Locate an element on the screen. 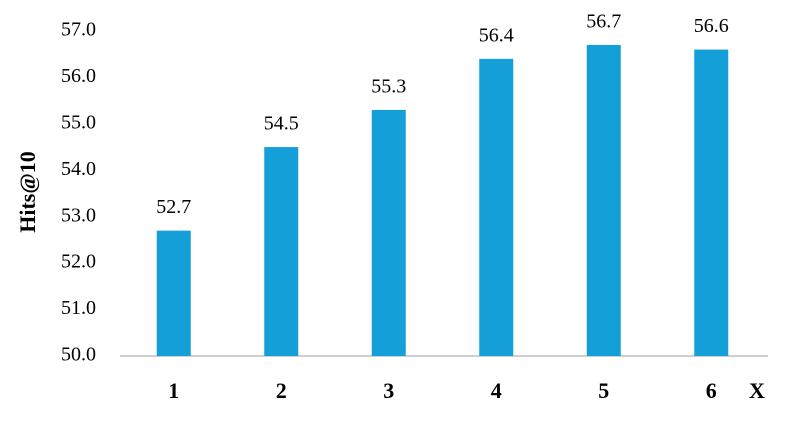 The image size is (797, 425). data-label: 52.7 is located at coordinates (173, 207).